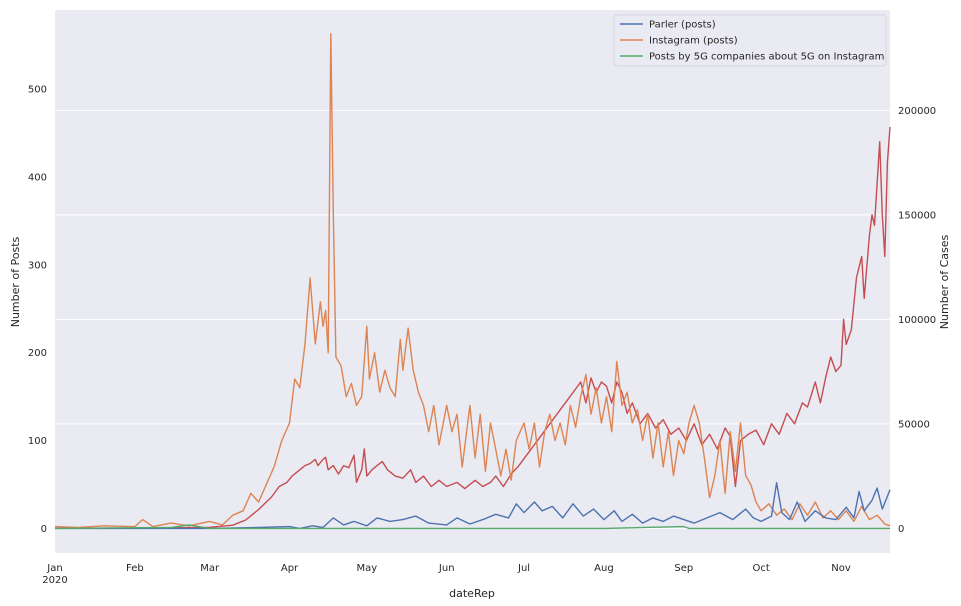  What do you see at coordinates (472, 593) in the screenshot?
I see `x-axis-label: dateRep` at bounding box center [472, 593].